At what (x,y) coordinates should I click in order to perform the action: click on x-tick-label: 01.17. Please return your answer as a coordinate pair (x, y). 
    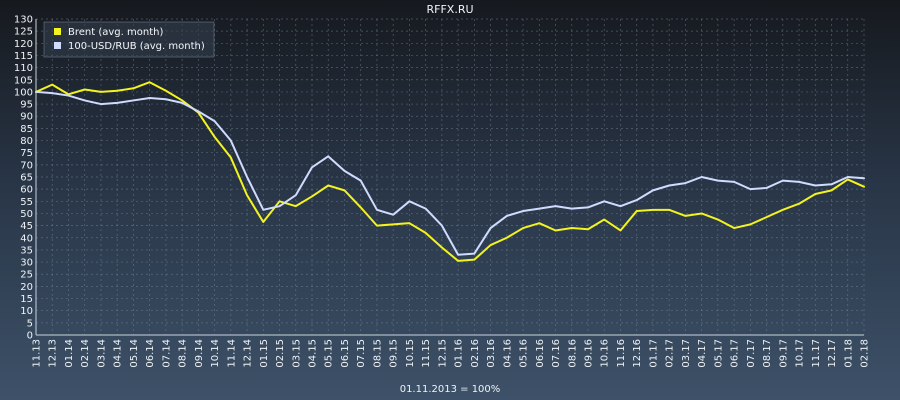
    Looking at the image, I should click on (653, 353).